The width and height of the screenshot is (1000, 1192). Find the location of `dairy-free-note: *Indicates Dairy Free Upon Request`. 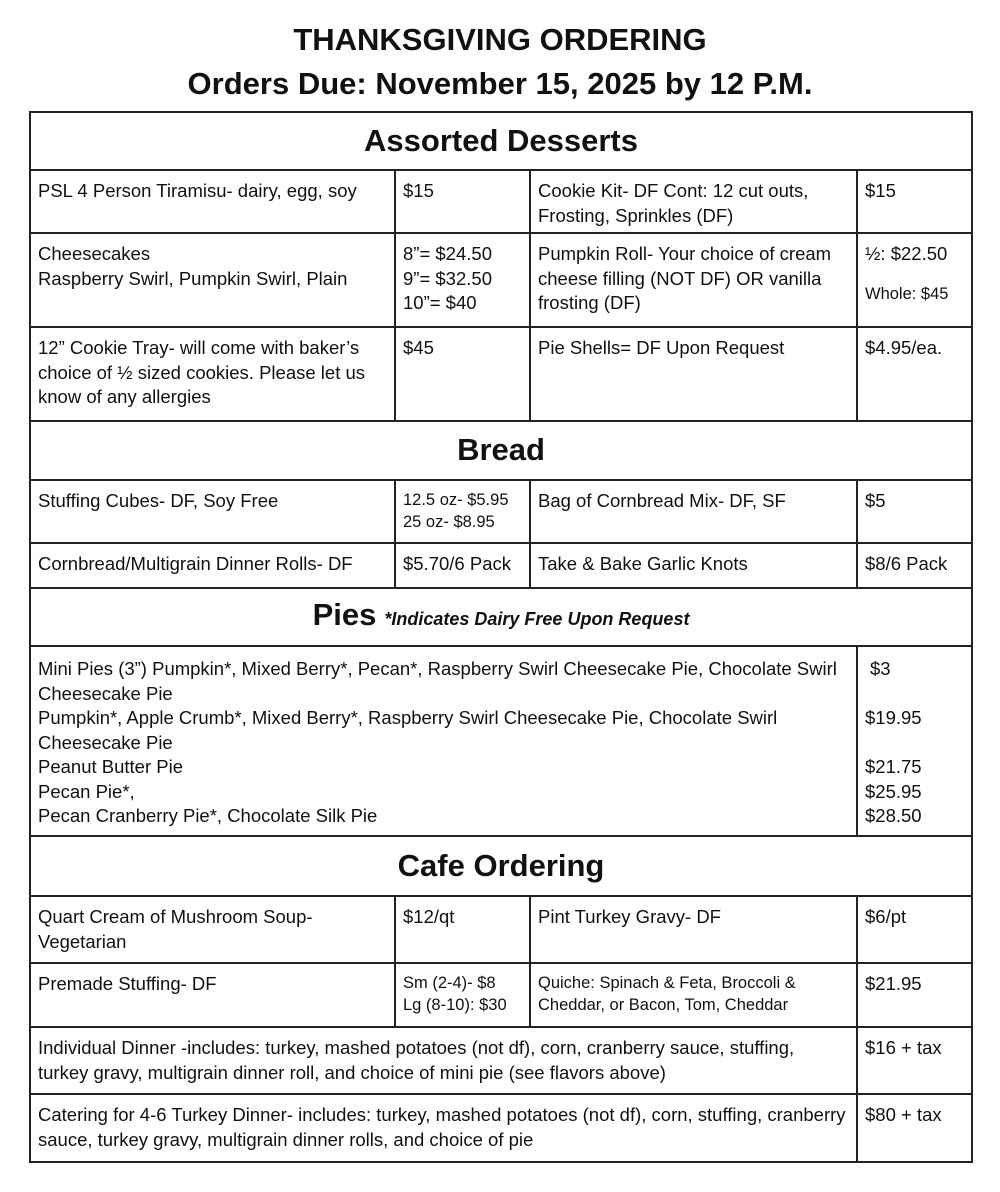

dairy-free-note: *Indicates Dairy Free Upon Request is located at coordinates (537, 618).